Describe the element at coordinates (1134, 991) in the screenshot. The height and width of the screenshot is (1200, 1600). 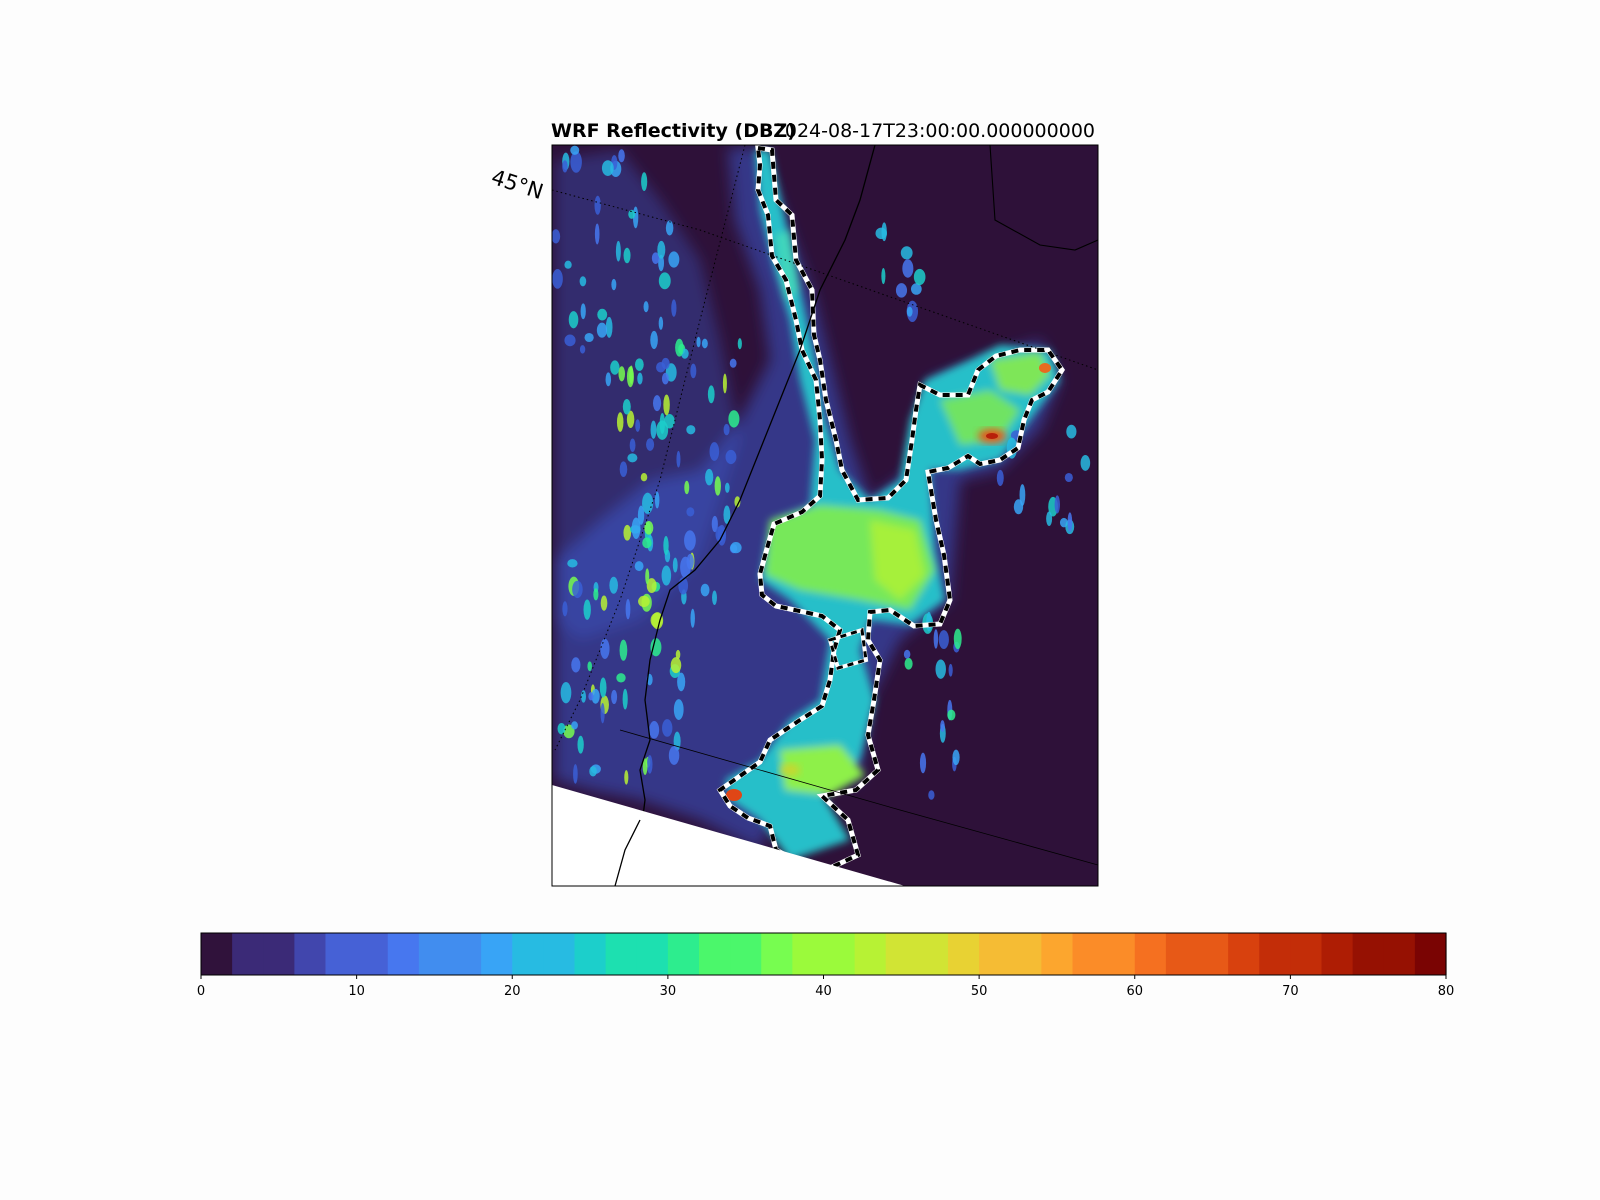
I see `colorbar-tick-label: 60` at that location.